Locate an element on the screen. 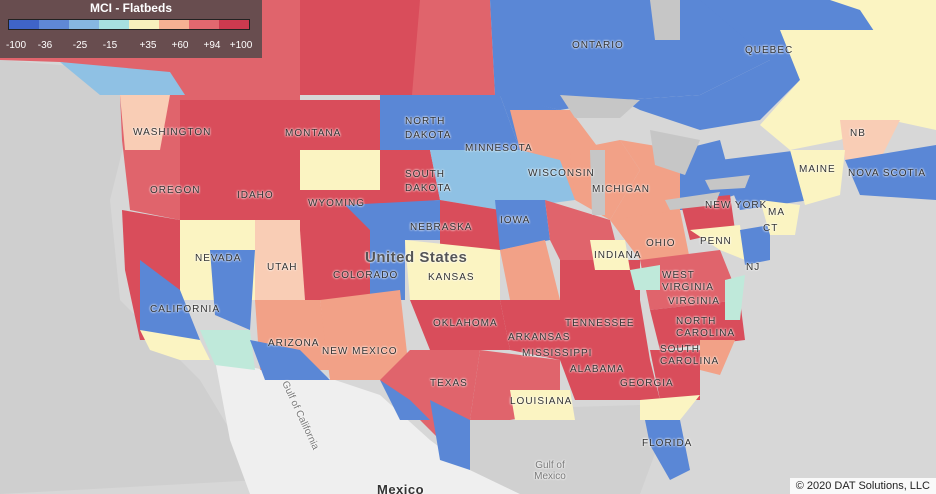  region-colorado-east is located at coordinates (392, 250).